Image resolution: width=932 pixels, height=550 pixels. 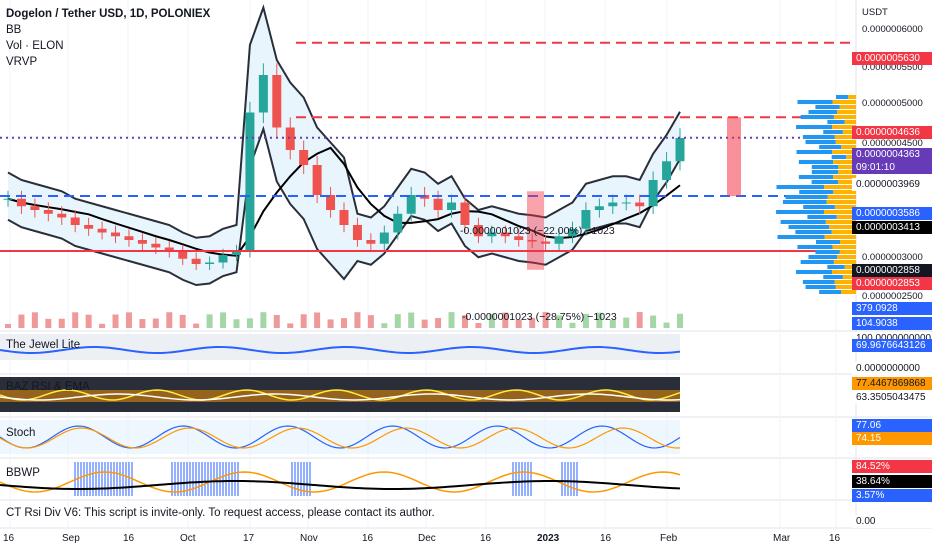 I want to click on pane-tag: 77.4467869868, so click(x=892, y=383).